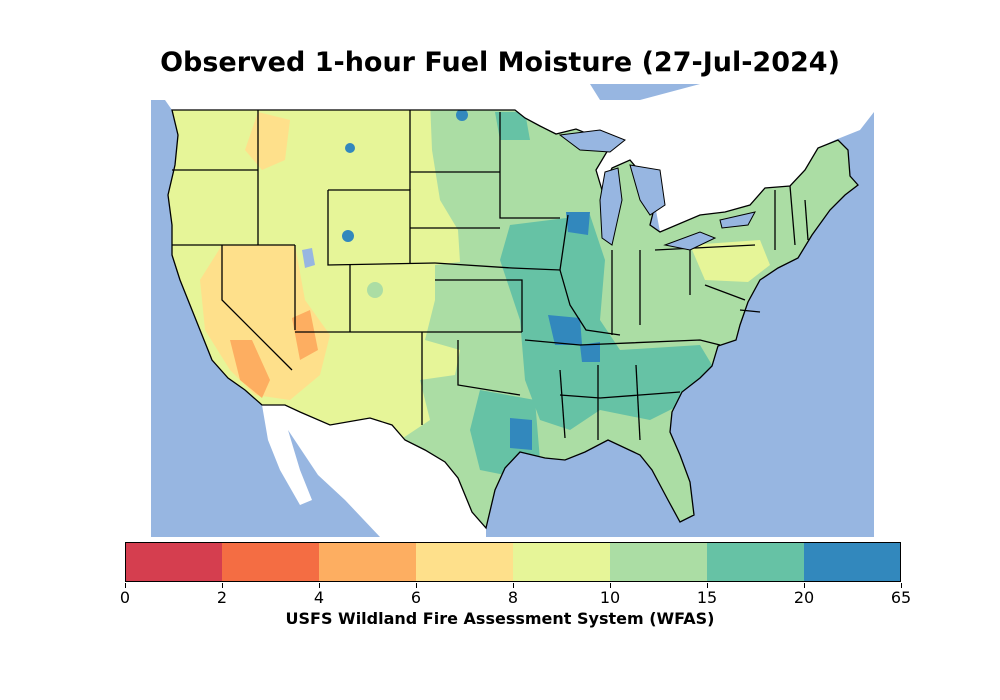  Describe the element at coordinates (374, 471) in the screenshot. I see `mexico-land` at that location.